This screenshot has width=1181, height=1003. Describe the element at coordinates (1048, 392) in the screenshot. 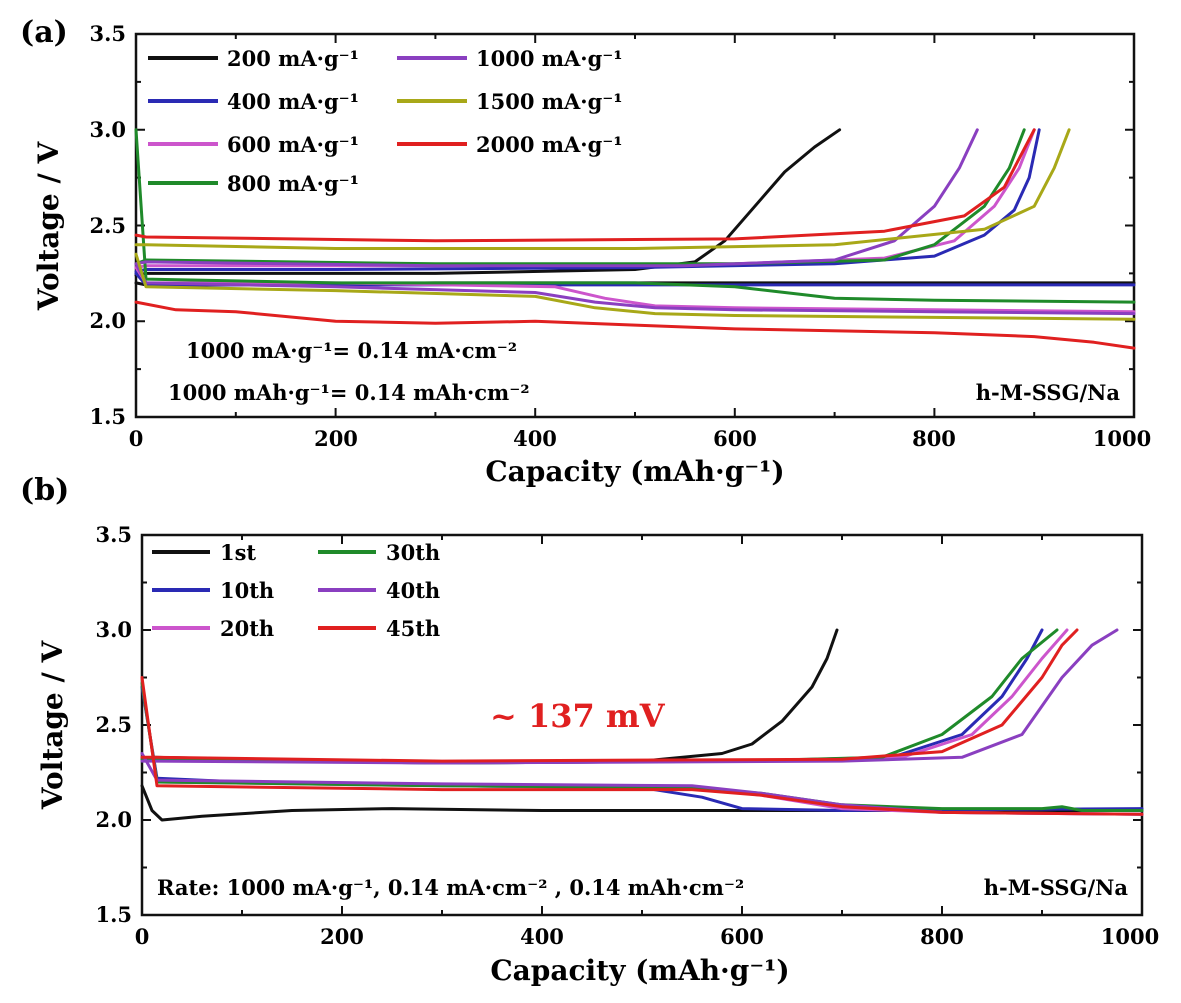

I see `panel-a-annotation-cell: h-M-SSG/Na` at that location.